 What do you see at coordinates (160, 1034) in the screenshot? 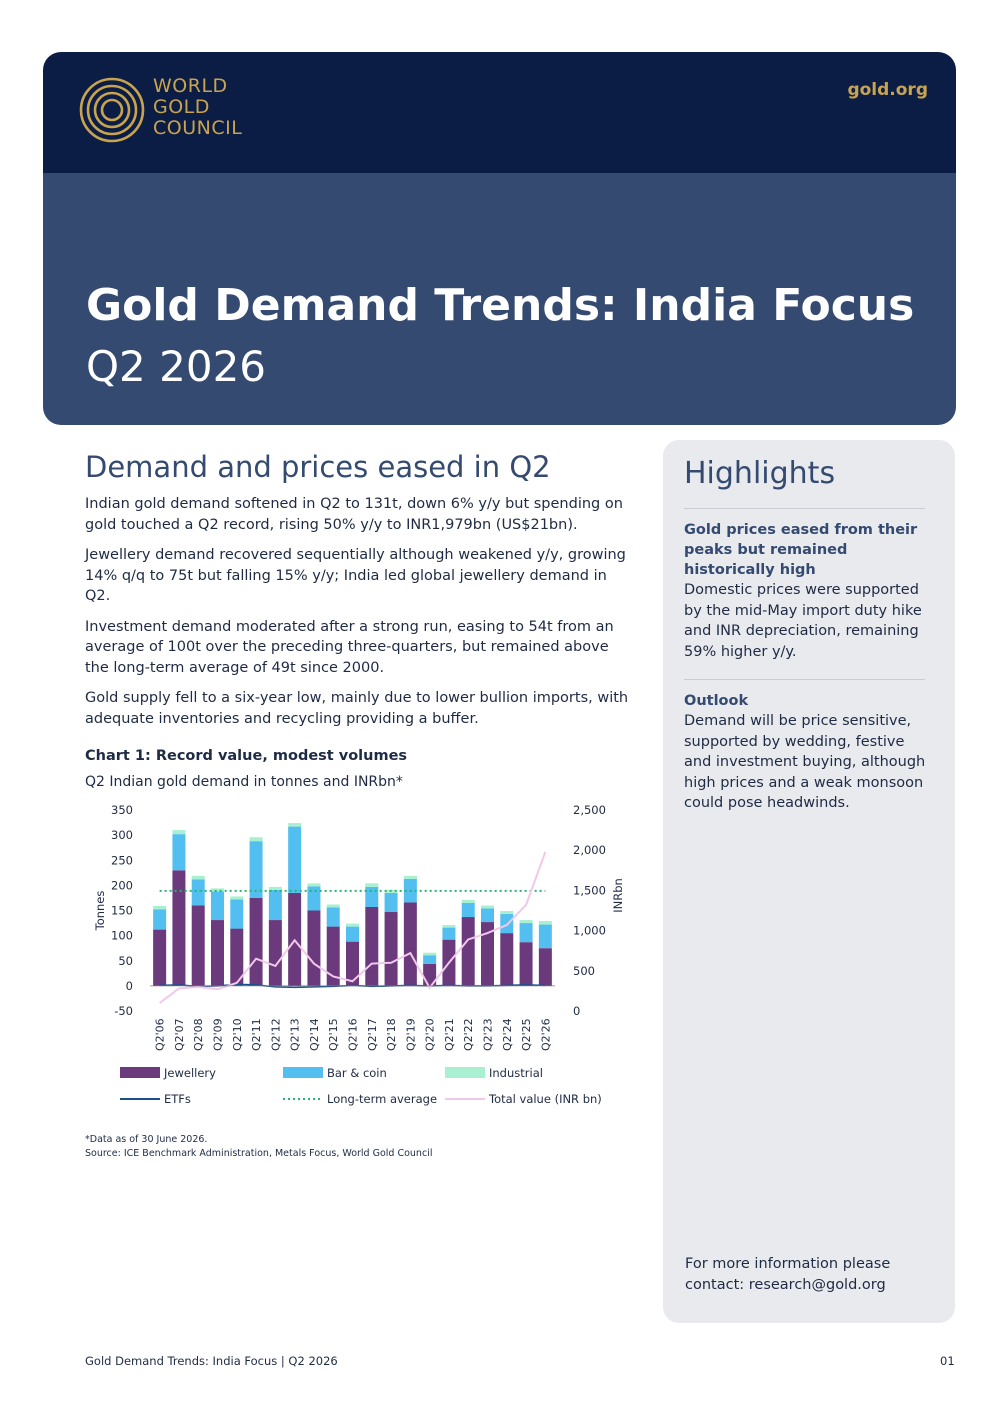
I see `x-tick-label: Q2'06` at bounding box center [160, 1034].